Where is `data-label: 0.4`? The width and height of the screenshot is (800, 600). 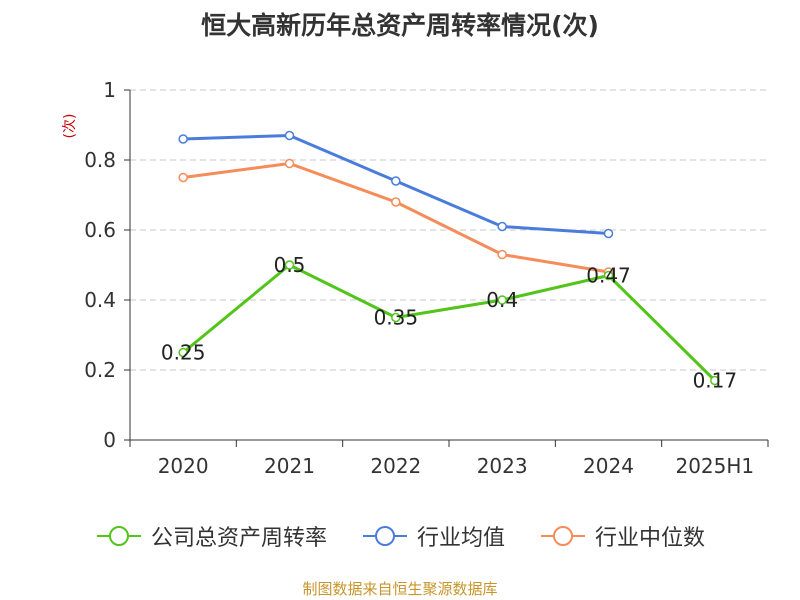
data-label: 0.4 is located at coordinates (502, 300).